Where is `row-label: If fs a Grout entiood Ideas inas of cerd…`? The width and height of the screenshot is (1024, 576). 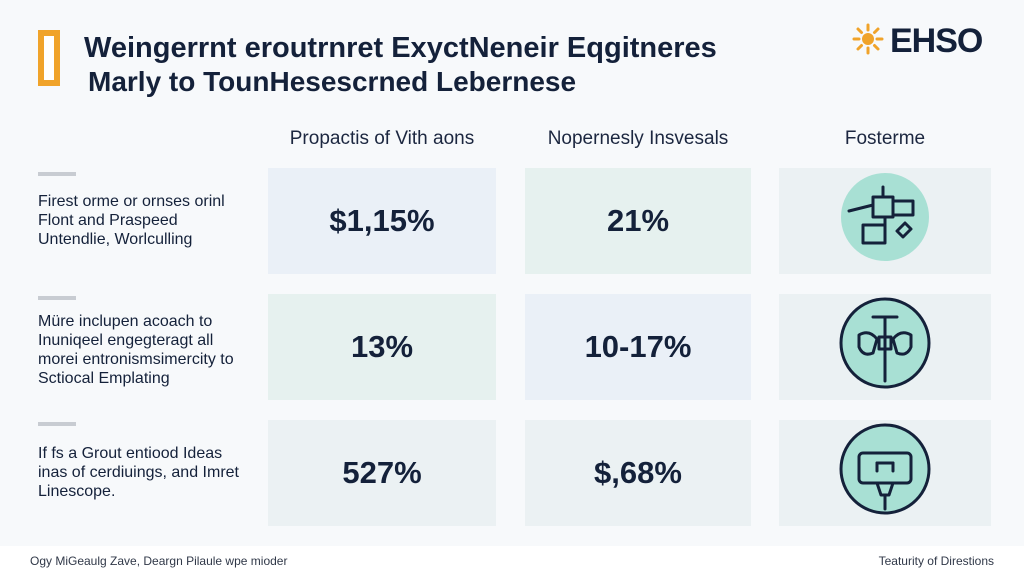
row-label: If fs a Grout entiood Ideas inas of cerd… is located at coordinates (138, 472).